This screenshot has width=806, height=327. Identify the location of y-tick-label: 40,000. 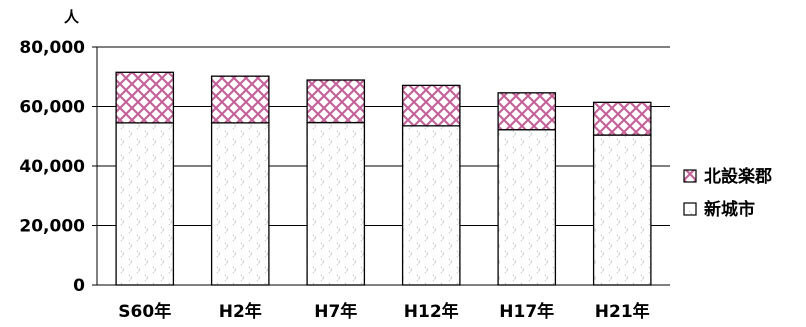
(52, 167).